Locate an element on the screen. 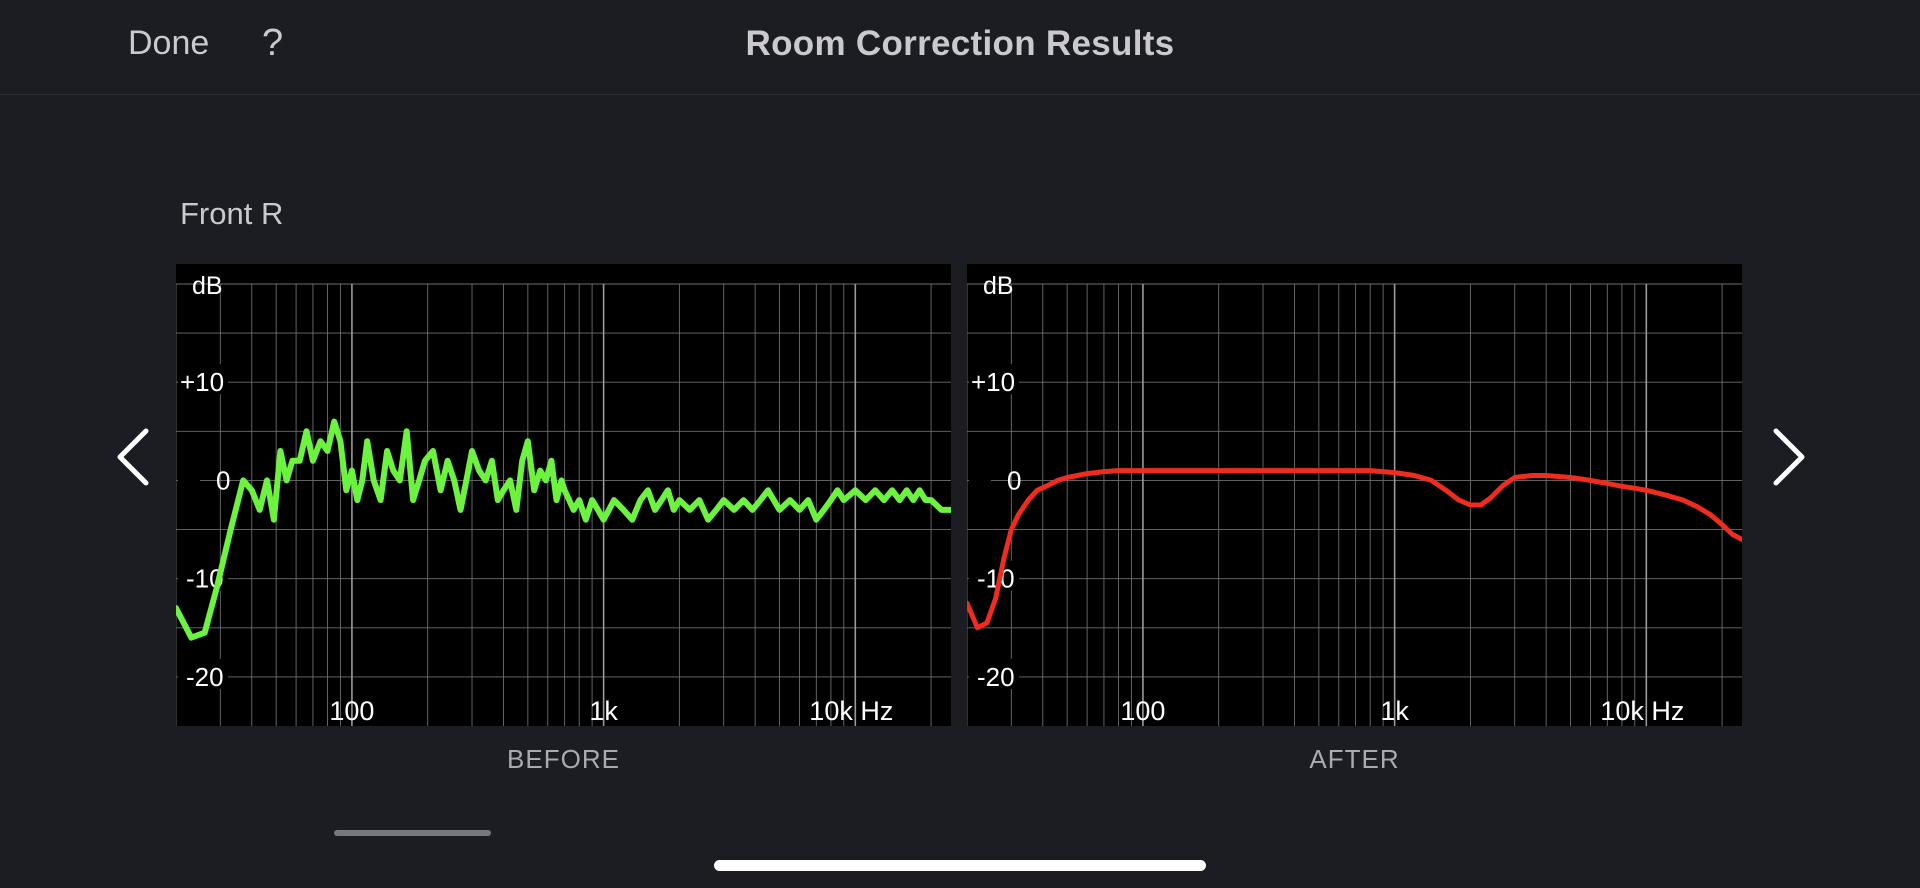 Image resolution: width=1920 pixels, height=888 pixels. after-response-curve is located at coordinates (1354, 549).